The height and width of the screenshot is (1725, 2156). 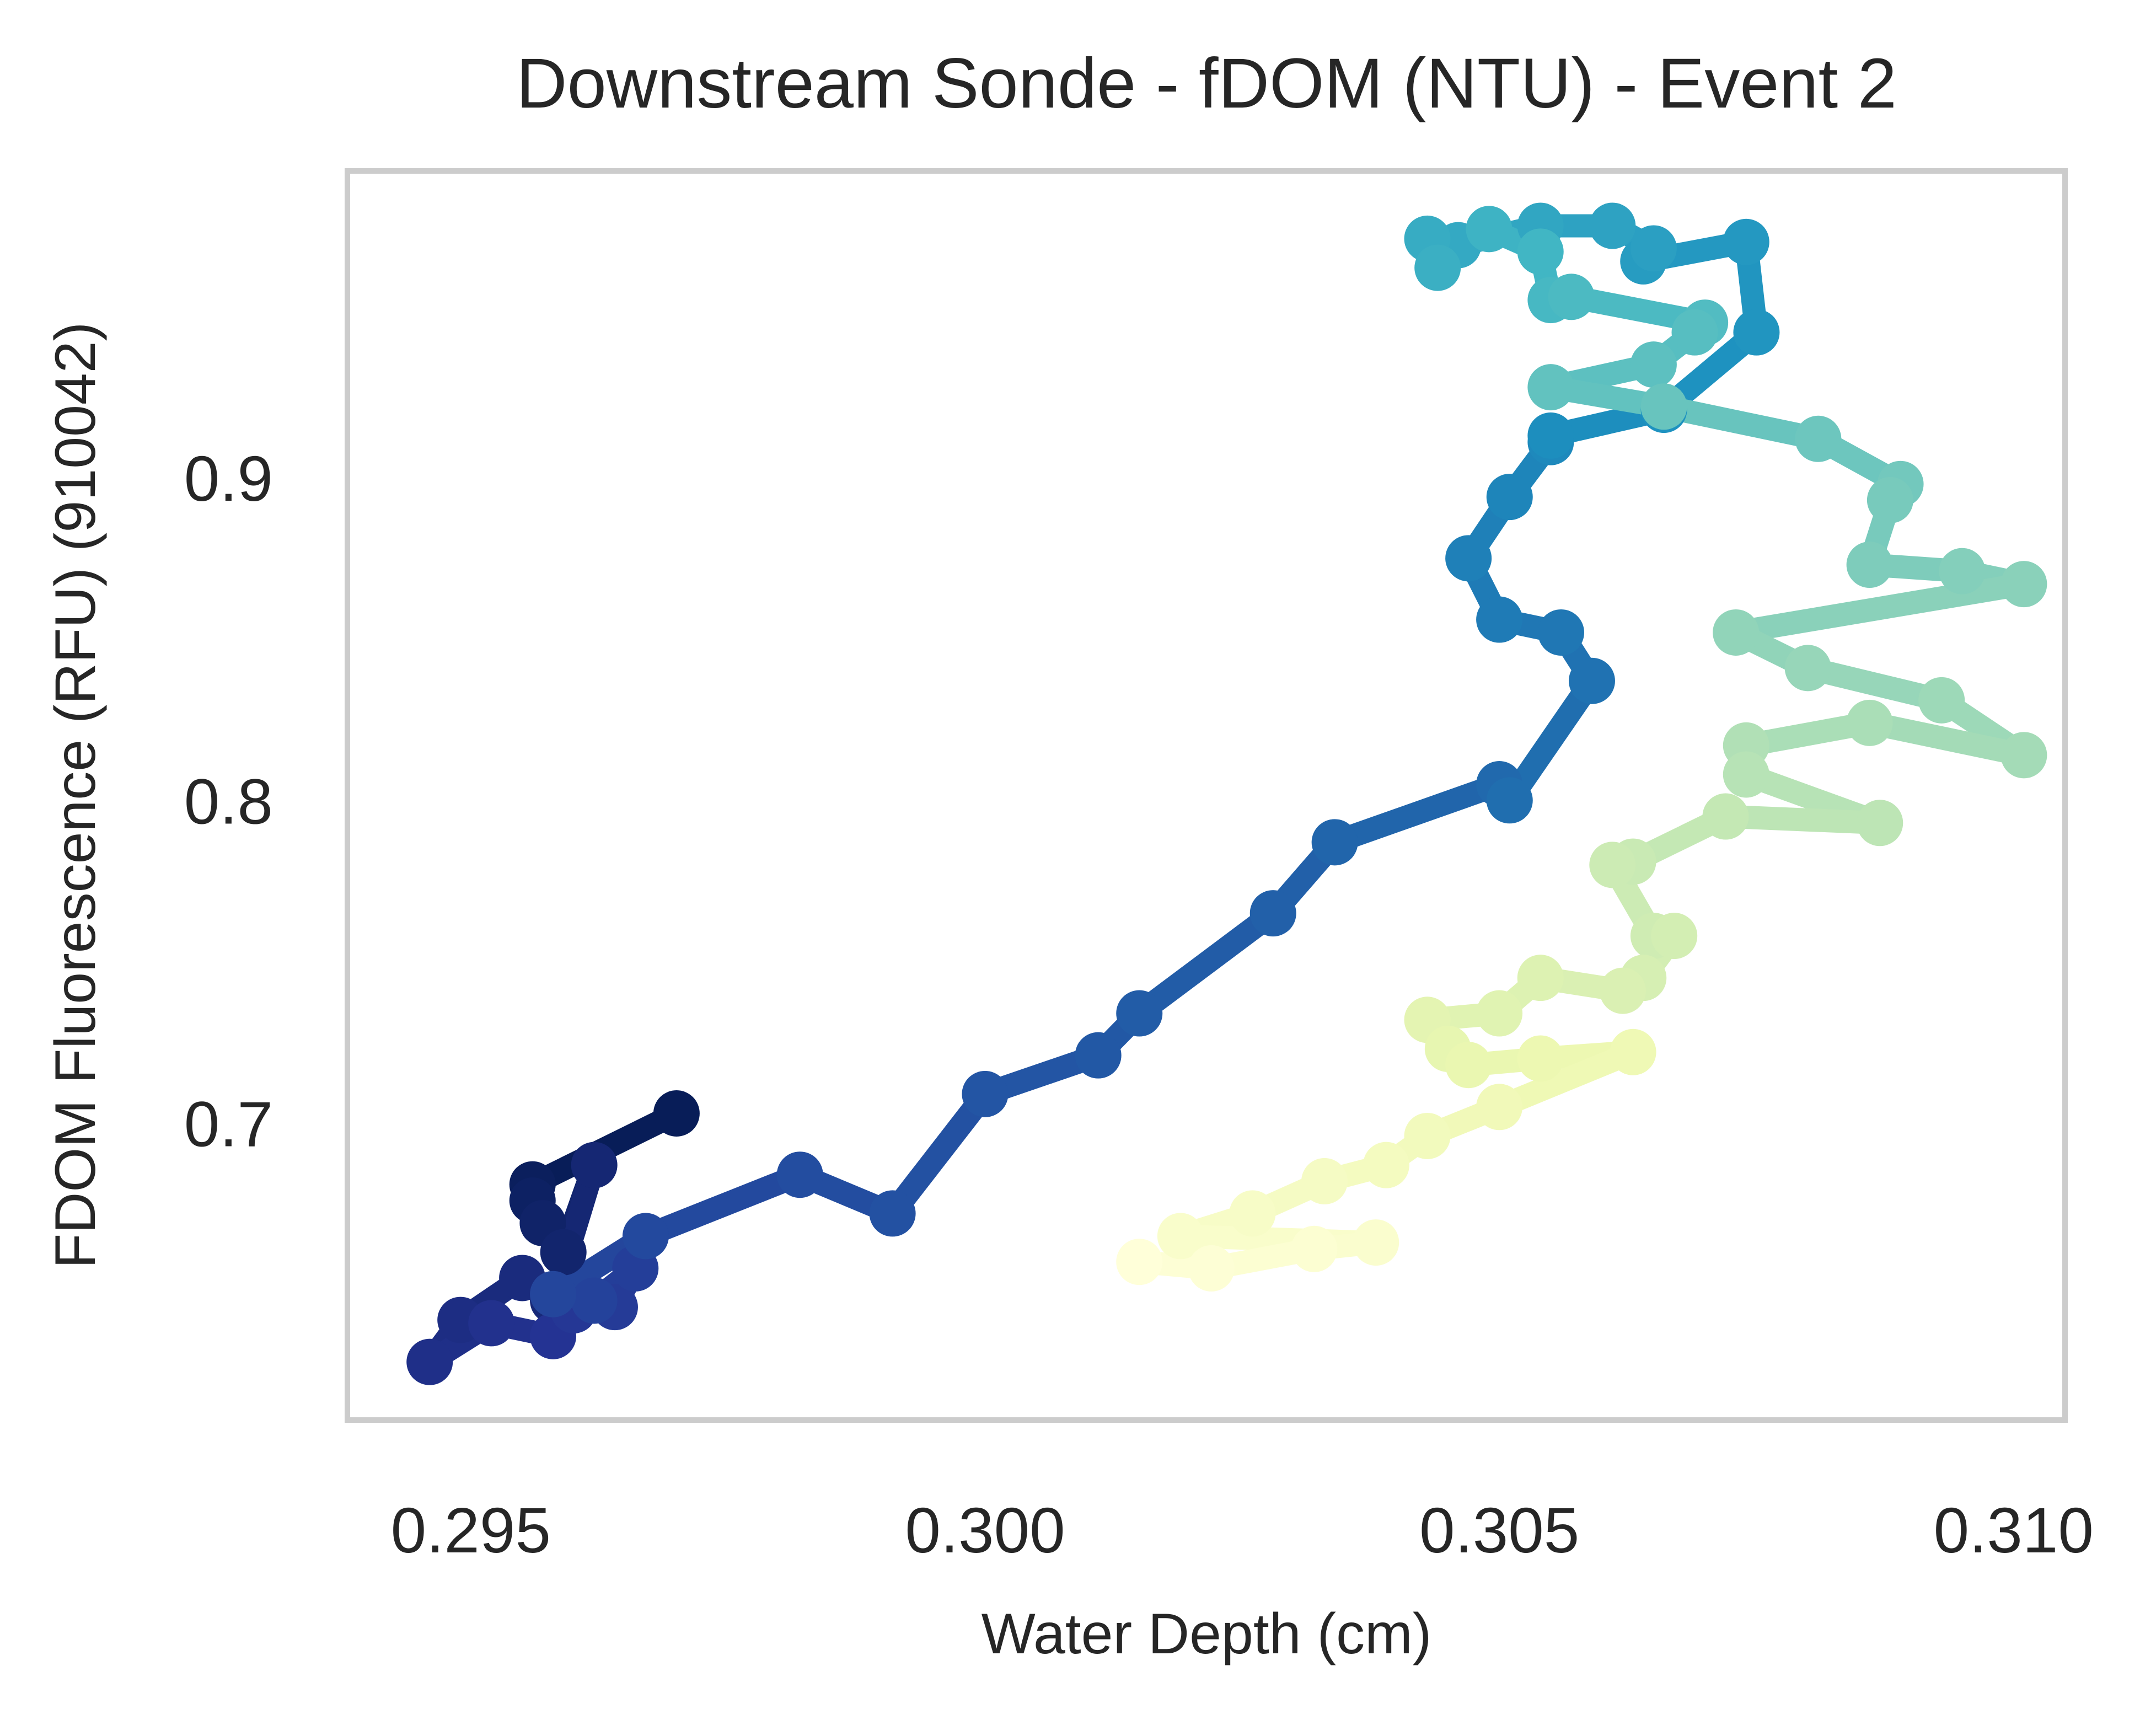 What do you see at coordinates (471, 1530) in the screenshot?
I see `x-tick-label: 0.295` at bounding box center [471, 1530].